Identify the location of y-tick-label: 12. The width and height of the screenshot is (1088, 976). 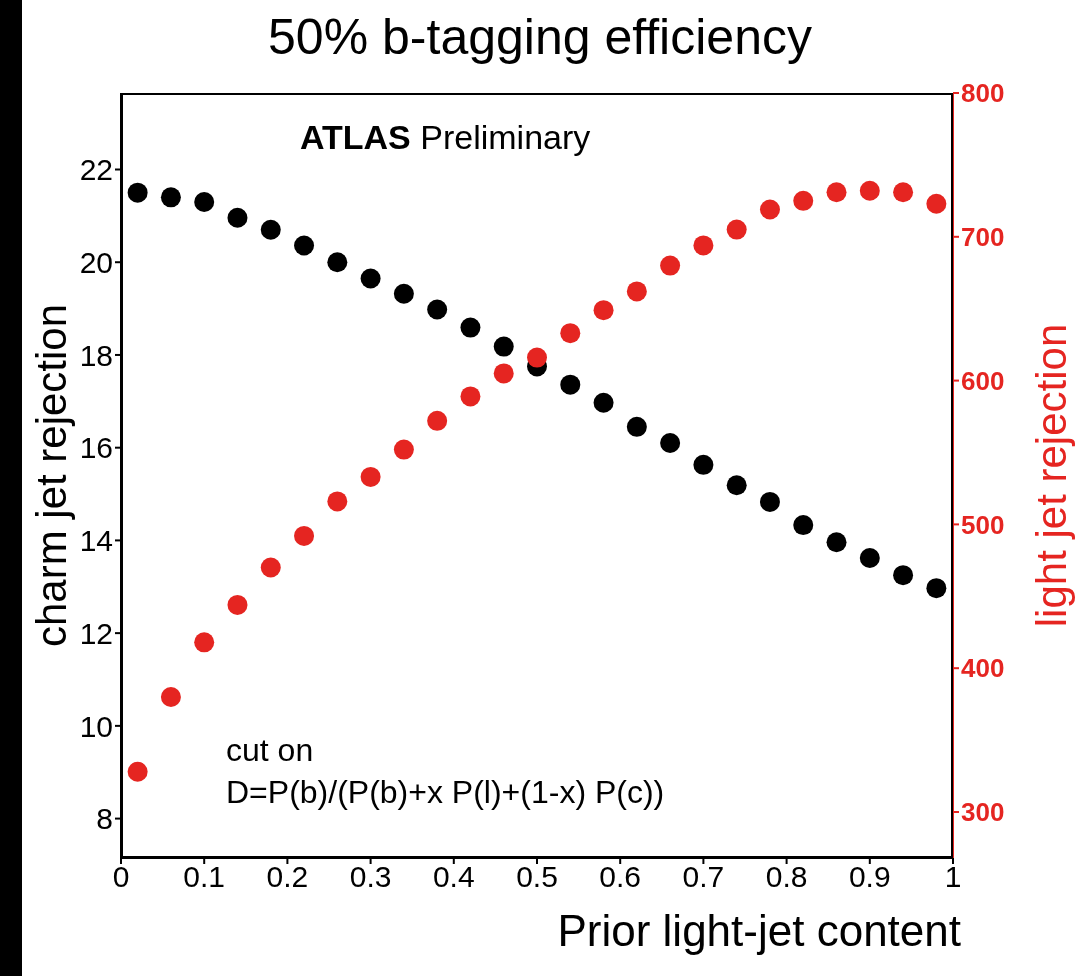
(96, 633).